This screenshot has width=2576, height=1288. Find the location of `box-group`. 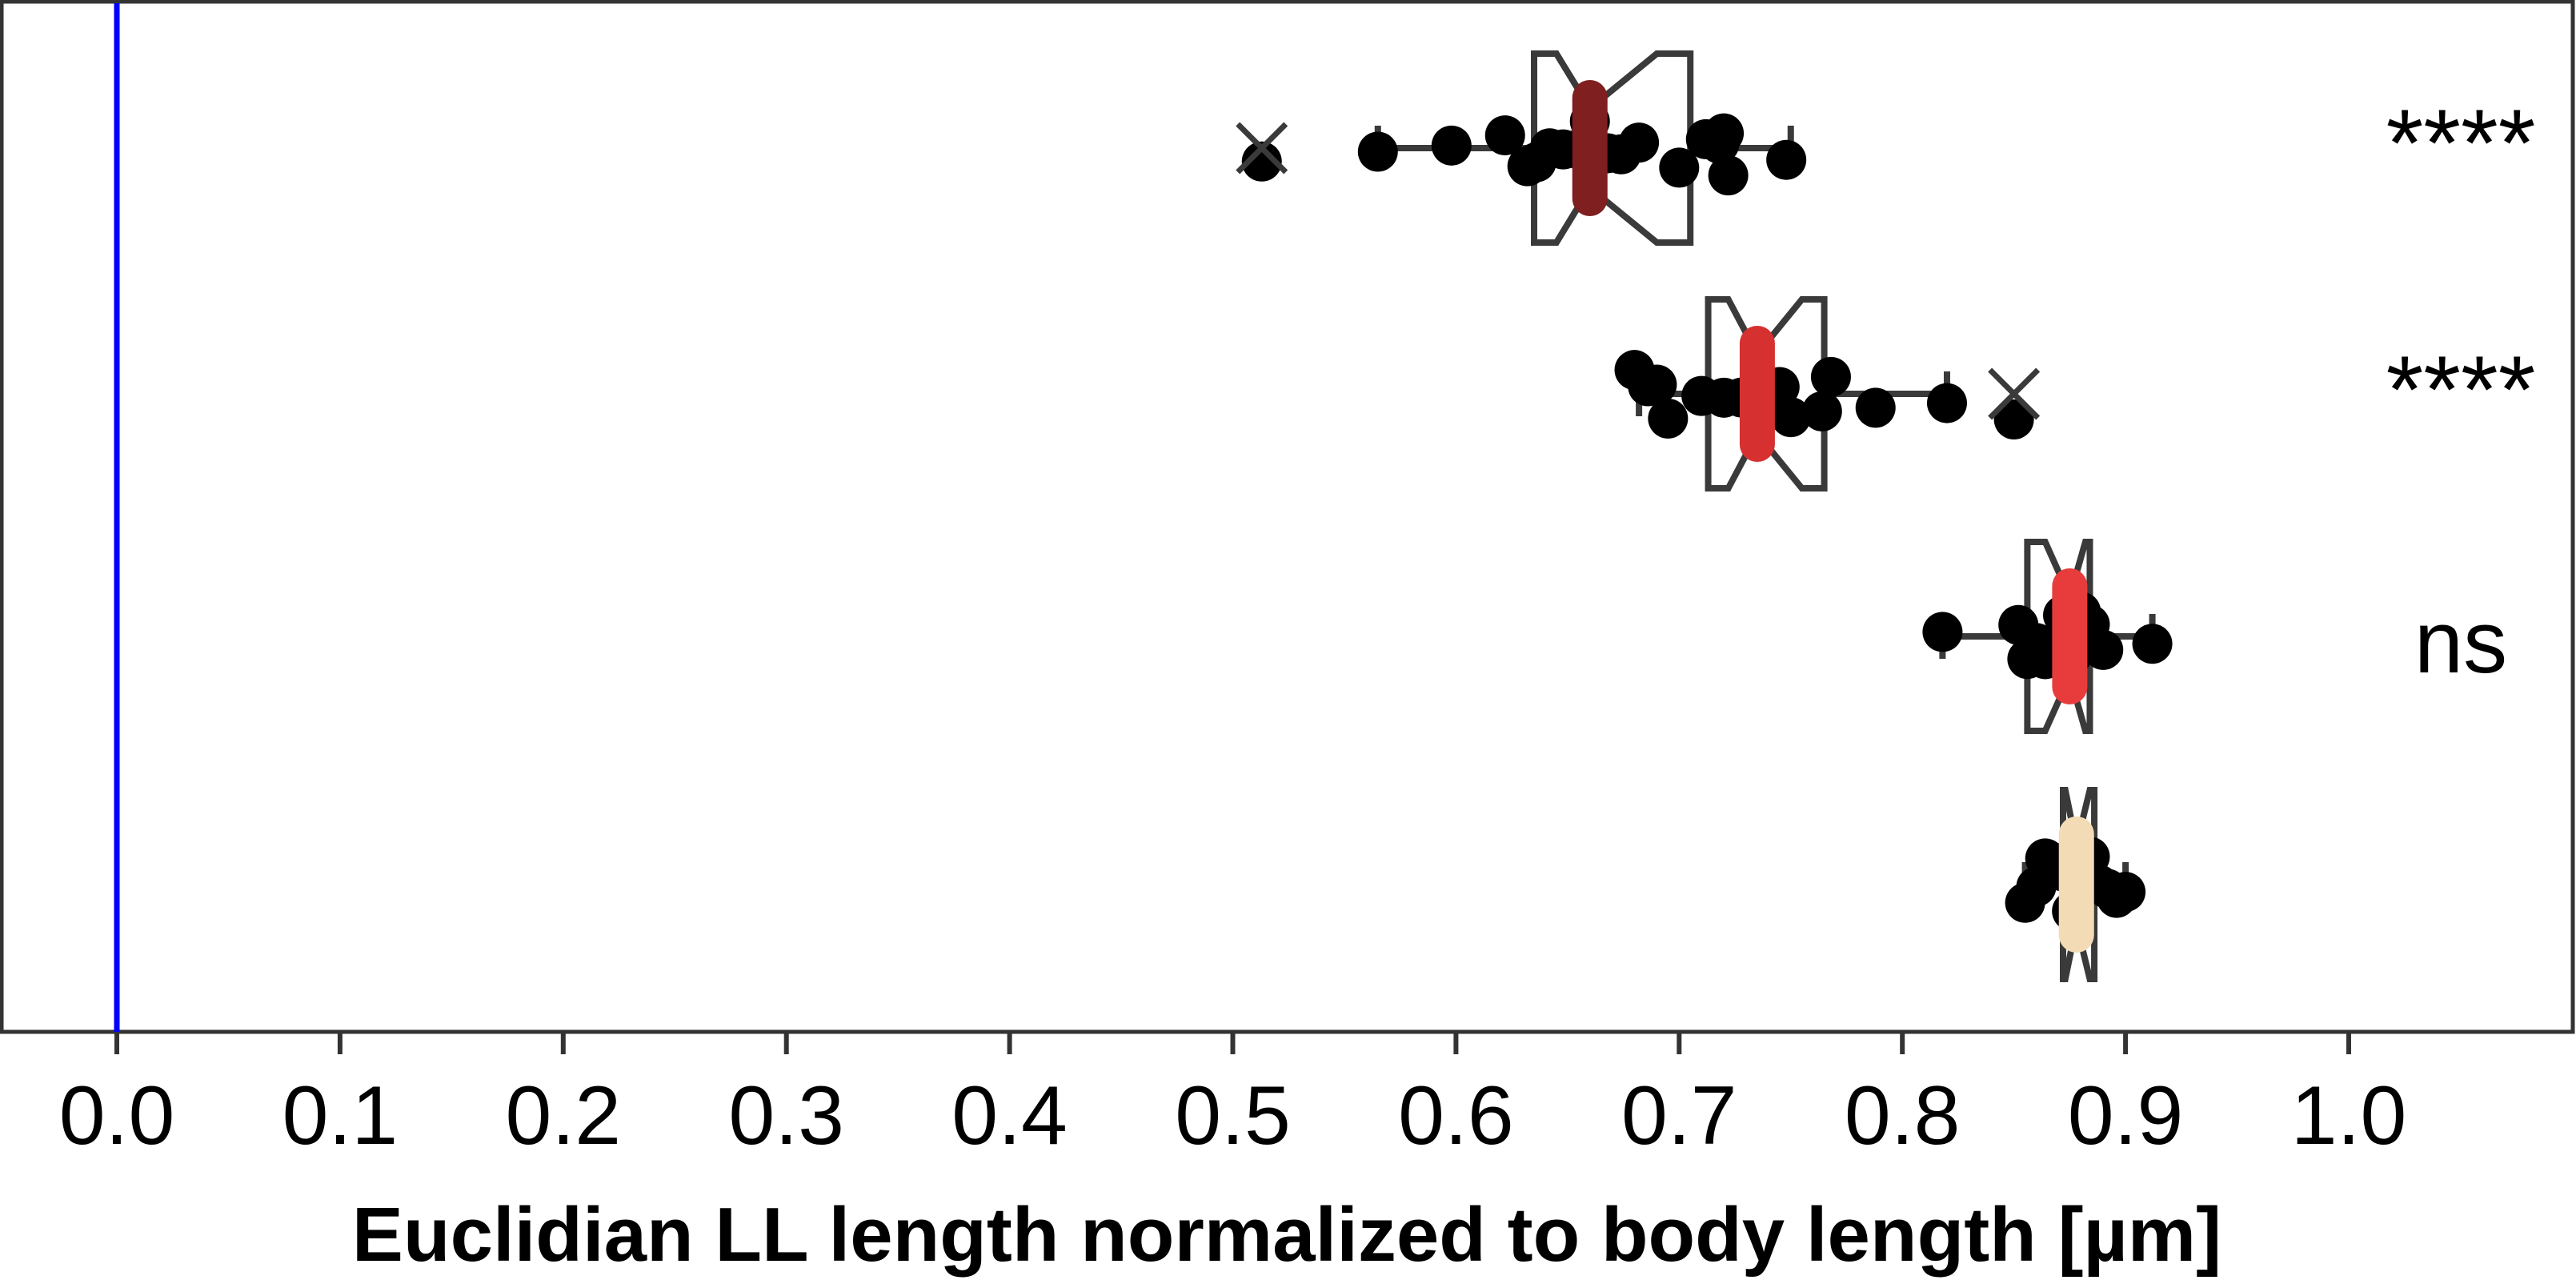

box-group is located at coordinates (2075, 884).